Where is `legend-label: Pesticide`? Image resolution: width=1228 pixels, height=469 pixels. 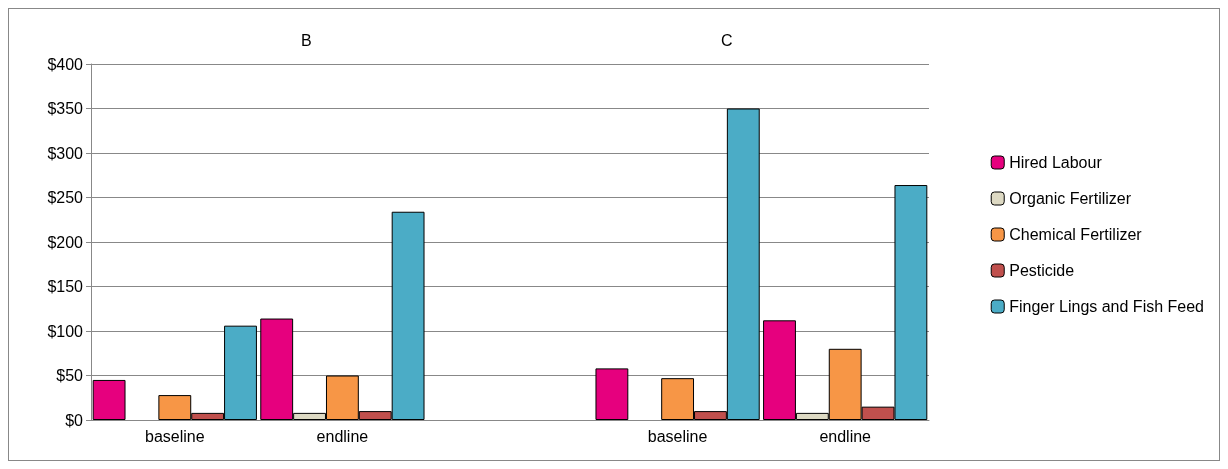
legend-label: Pesticide is located at coordinates (1042, 270).